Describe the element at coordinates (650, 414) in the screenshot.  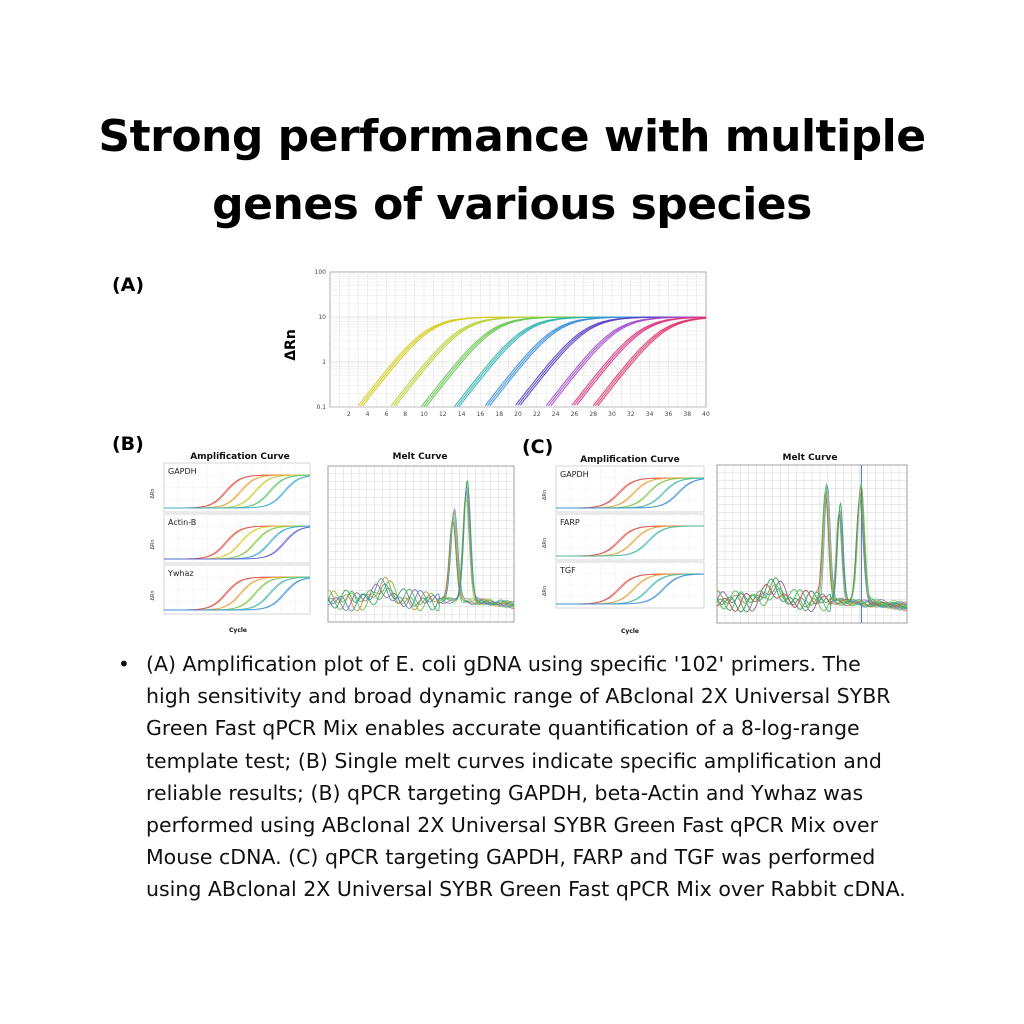
I see `x-tick-label: 34` at that location.